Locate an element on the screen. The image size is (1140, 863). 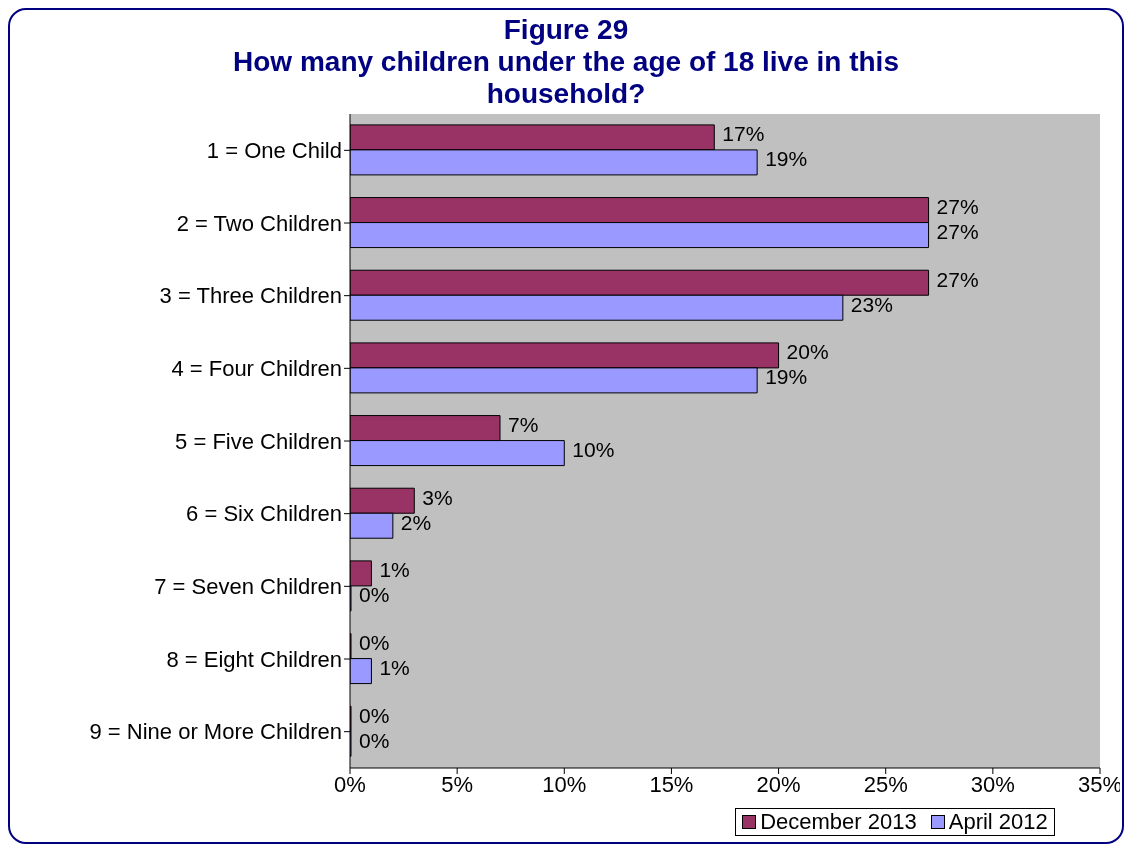
data-label: 2% is located at coordinates (416, 522).